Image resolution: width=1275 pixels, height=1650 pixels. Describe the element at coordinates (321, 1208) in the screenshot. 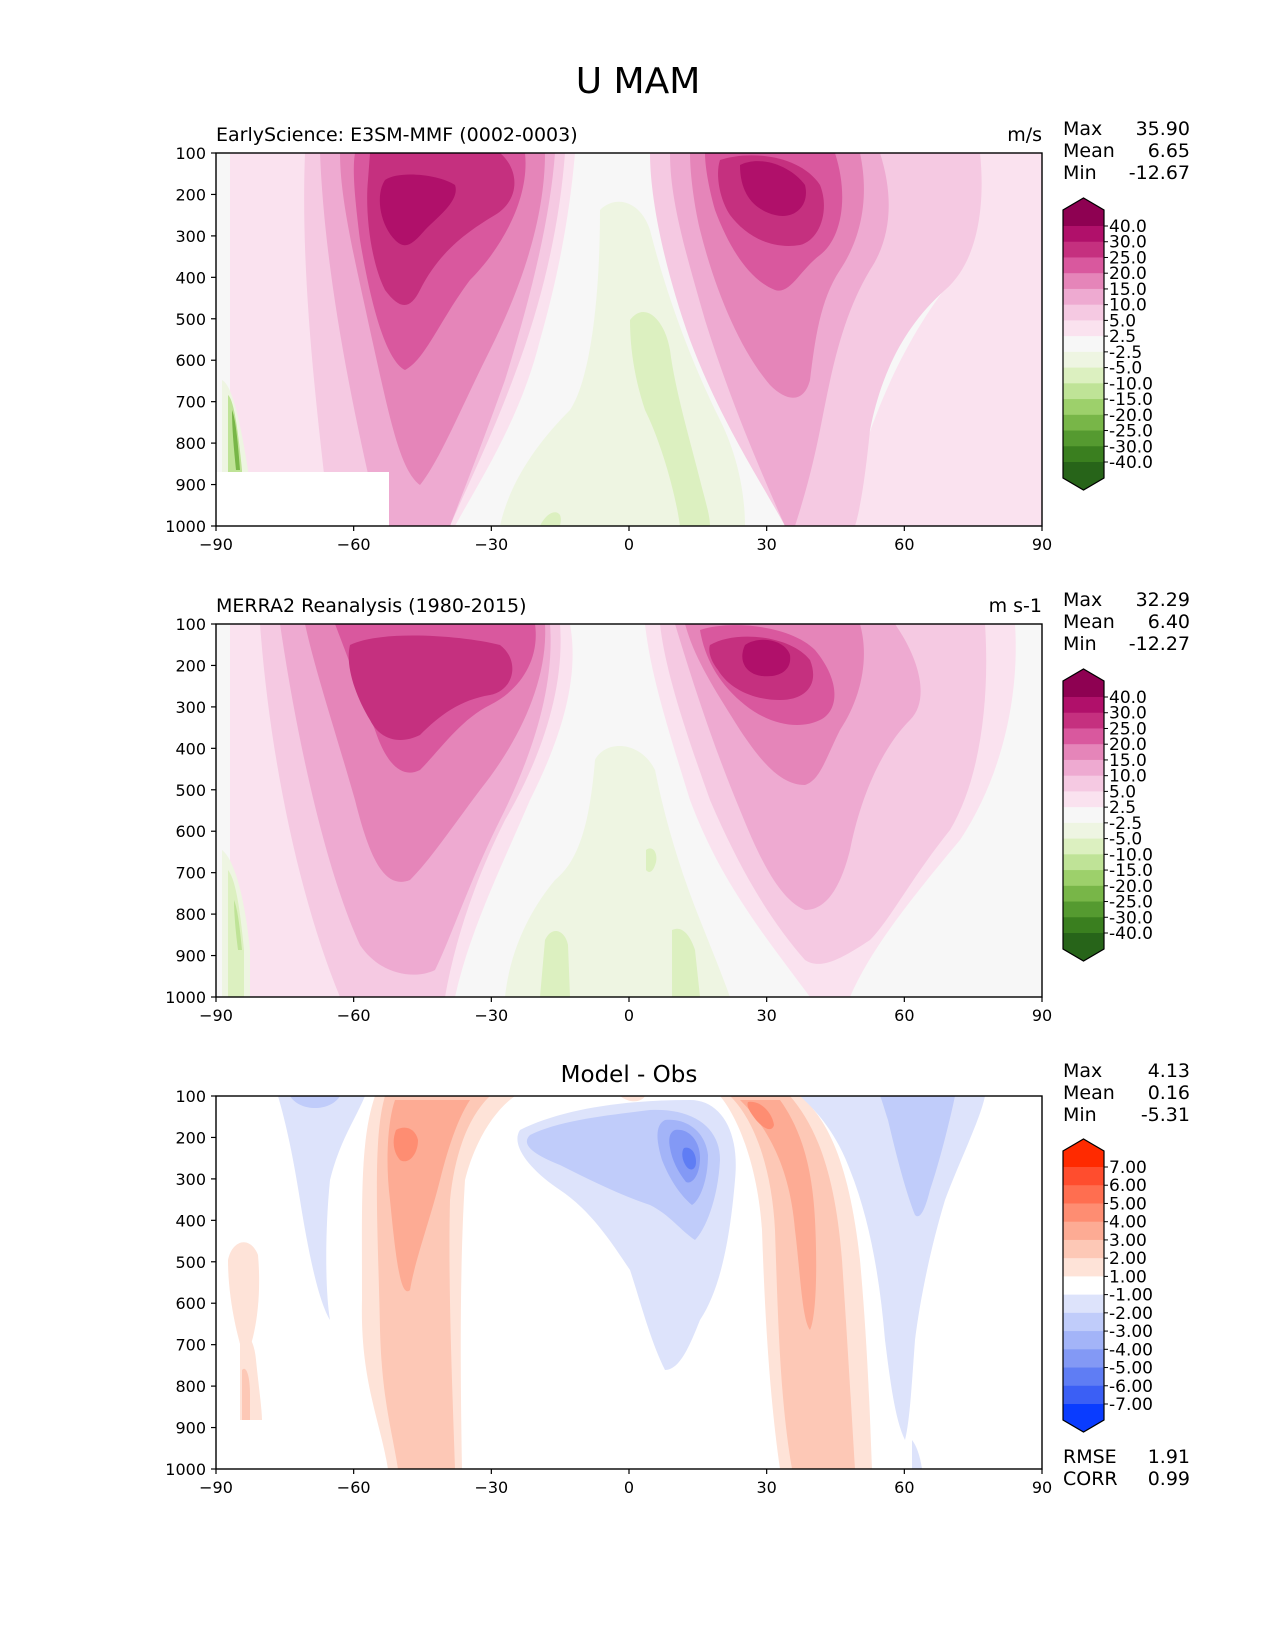

I see `contour-neg-1-south` at that location.